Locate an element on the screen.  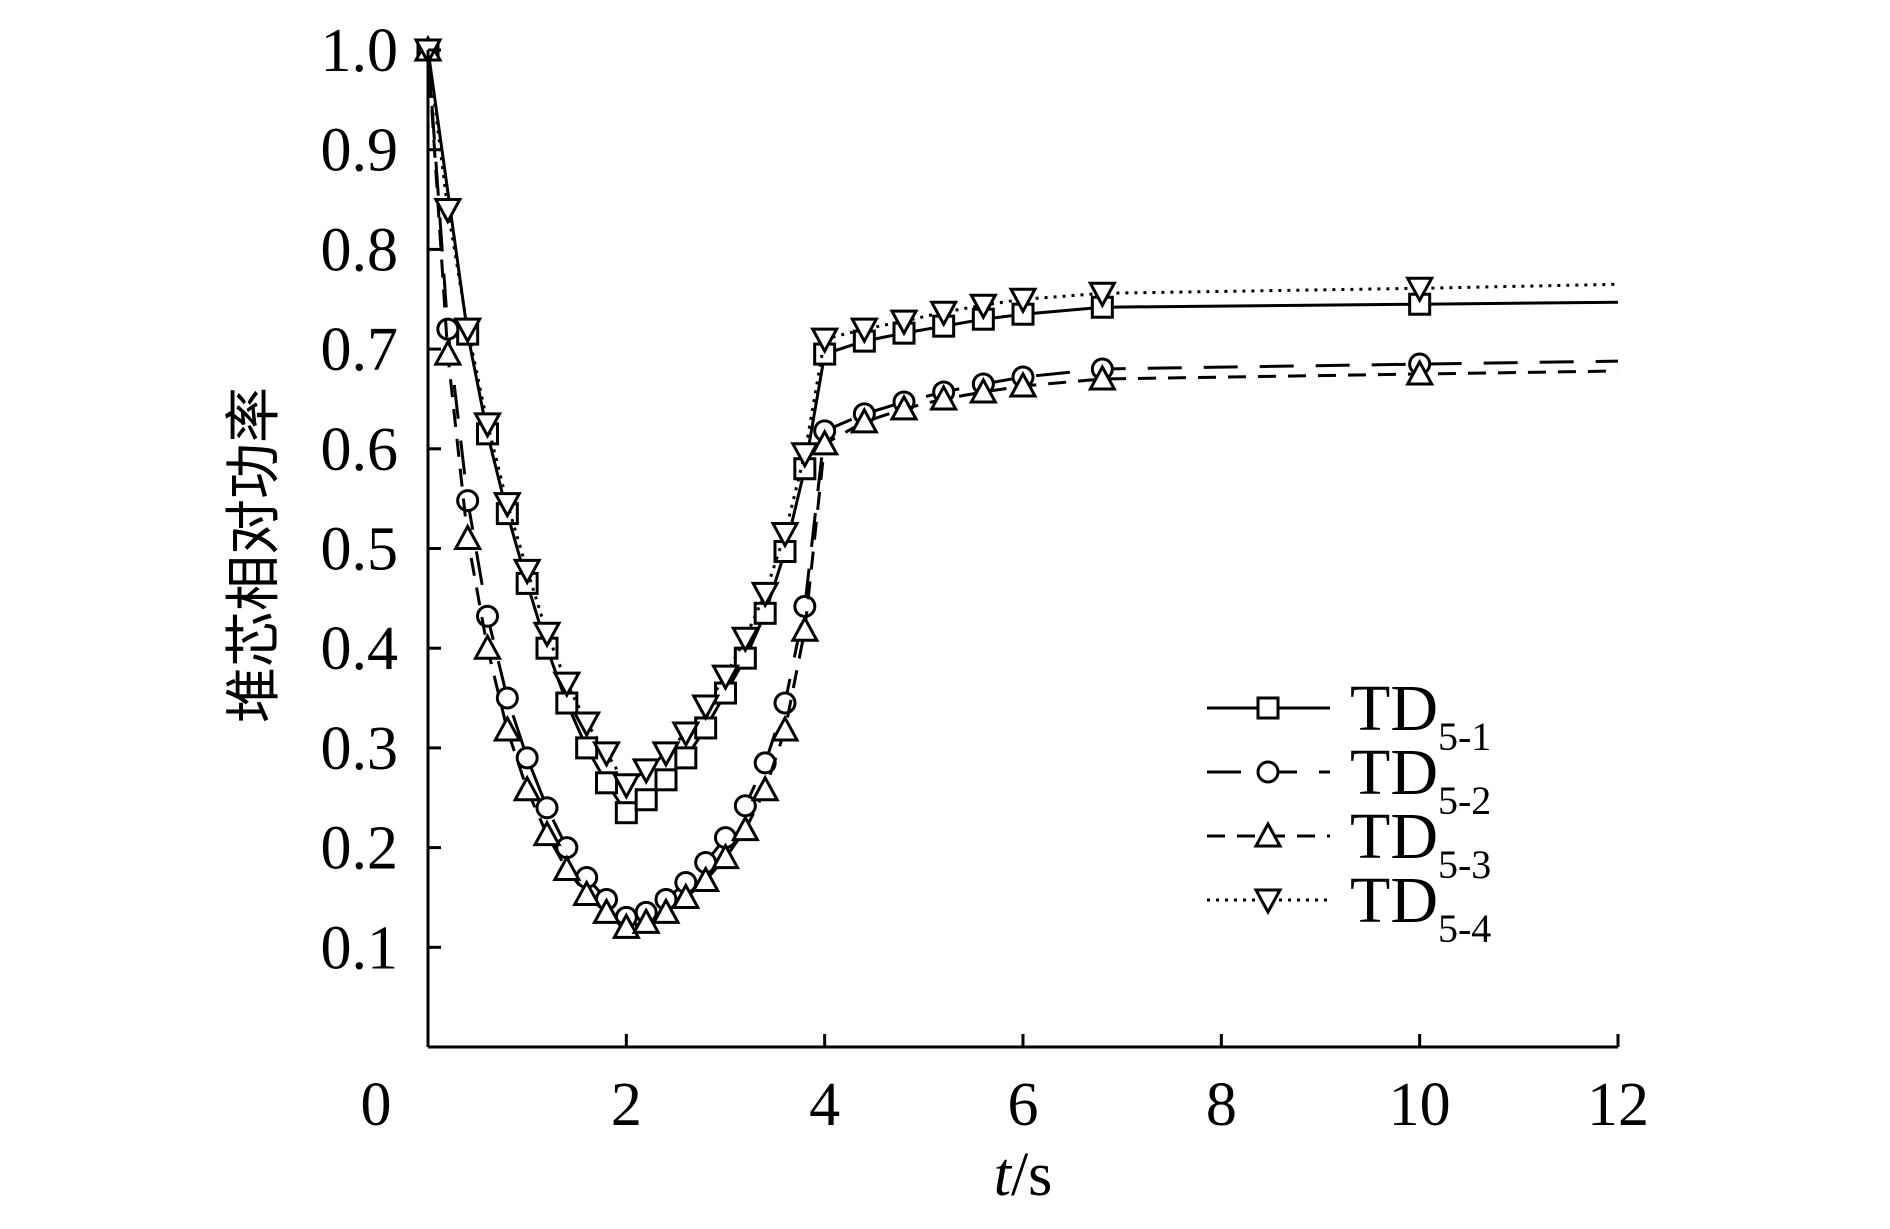
y-tick-label: 0.8 is located at coordinates (360, 250).